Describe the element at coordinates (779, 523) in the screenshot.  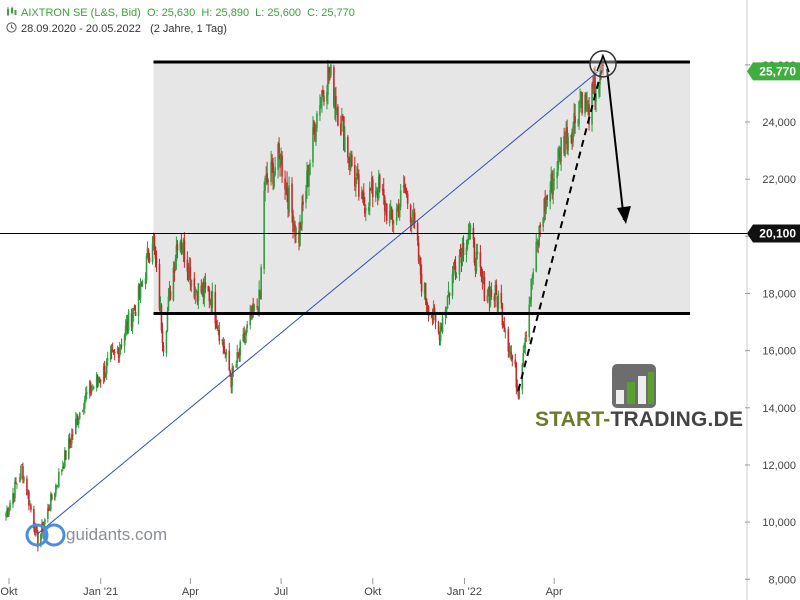
I see `y-tick-label: 10,000` at that location.